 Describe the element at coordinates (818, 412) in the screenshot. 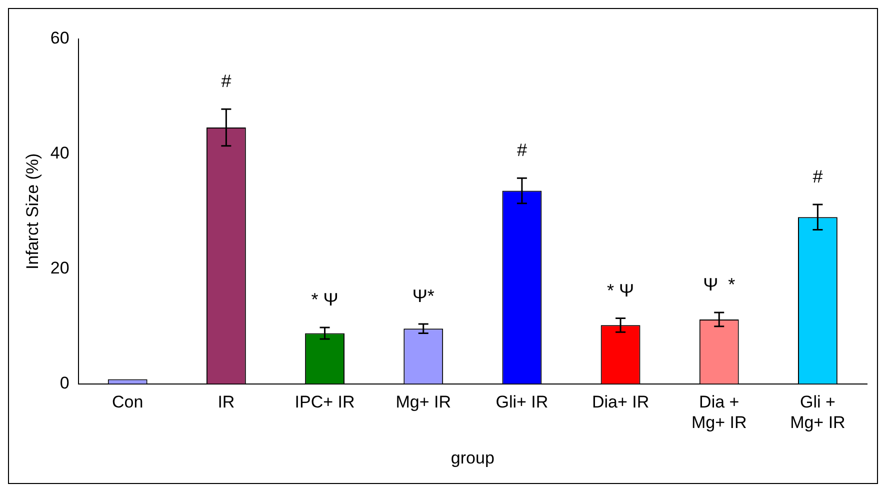

I see `x-tick-label: Gli + Mg+ IR` at that location.